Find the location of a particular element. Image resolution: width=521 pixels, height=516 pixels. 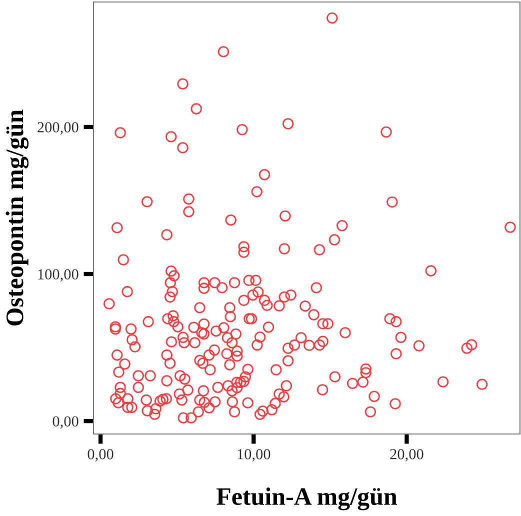

x-tick-label: 20,00 is located at coordinates (407, 455).